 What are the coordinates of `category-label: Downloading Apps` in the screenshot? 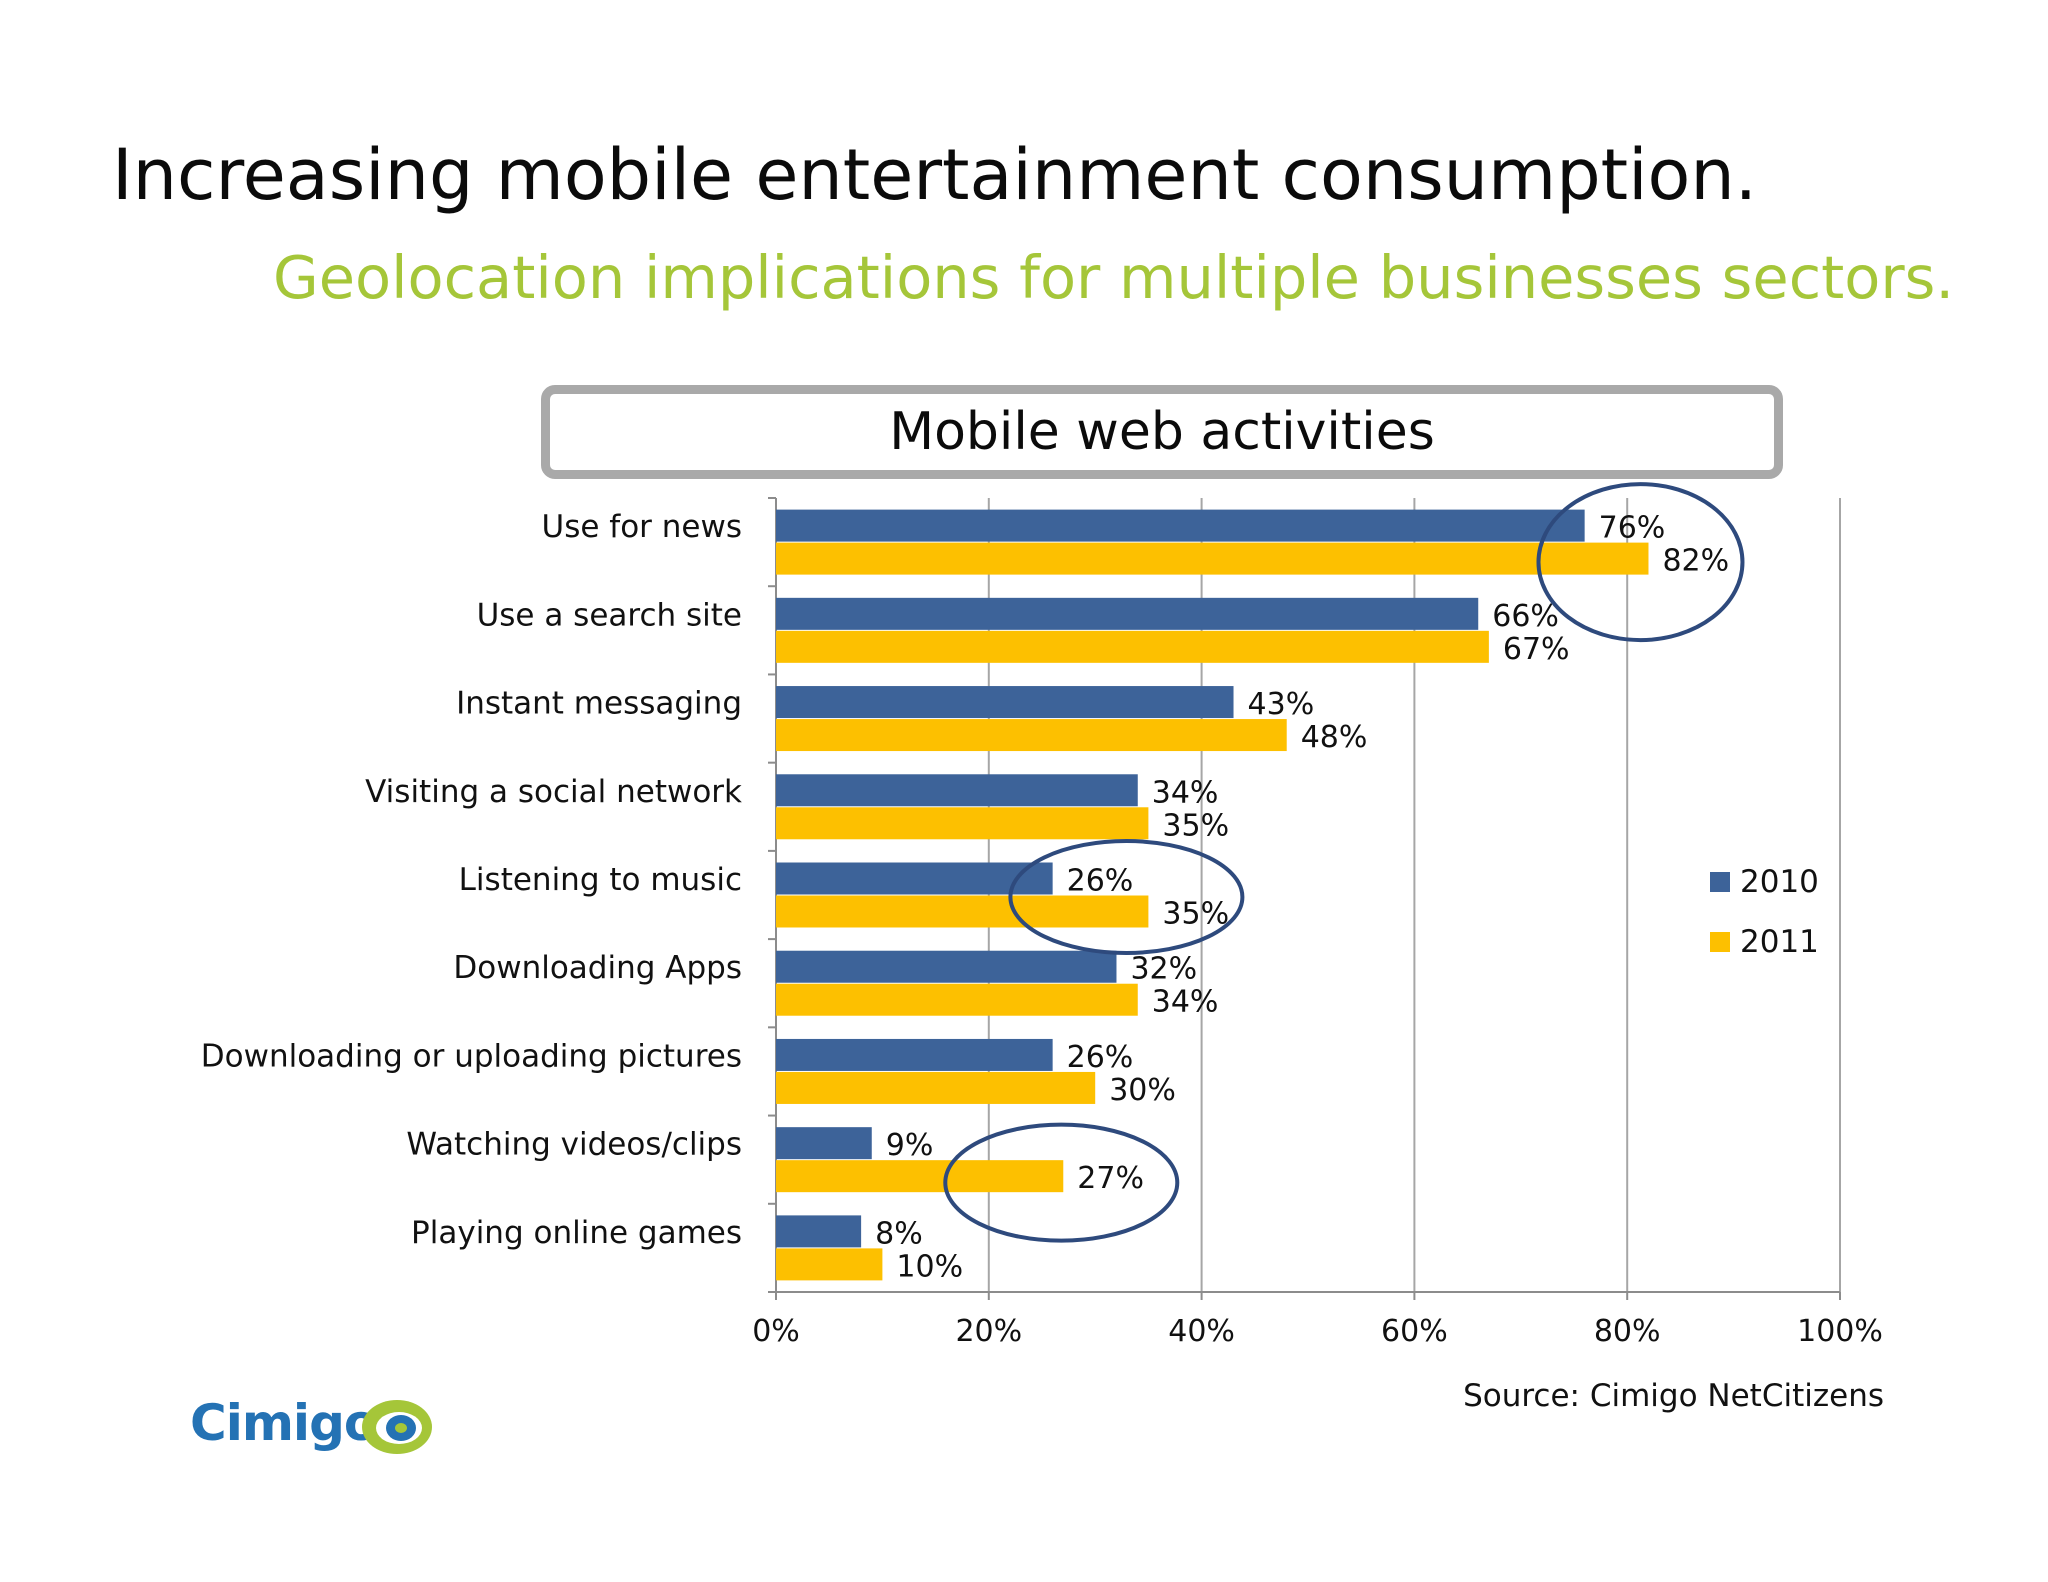 It's located at (597, 968).